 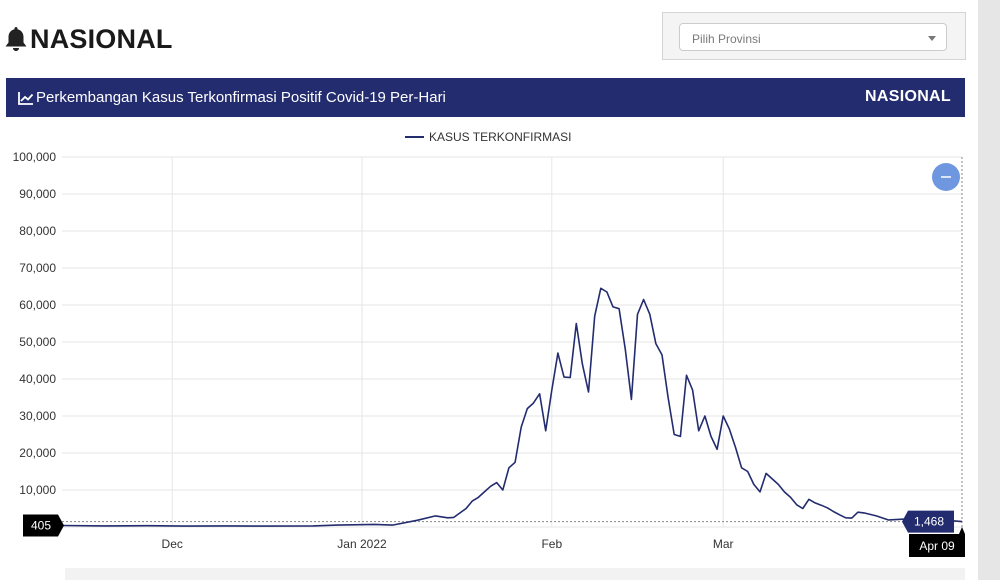 What do you see at coordinates (989, 290) in the screenshot?
I see `page-scrollbar` at bounding box center [989, 290].